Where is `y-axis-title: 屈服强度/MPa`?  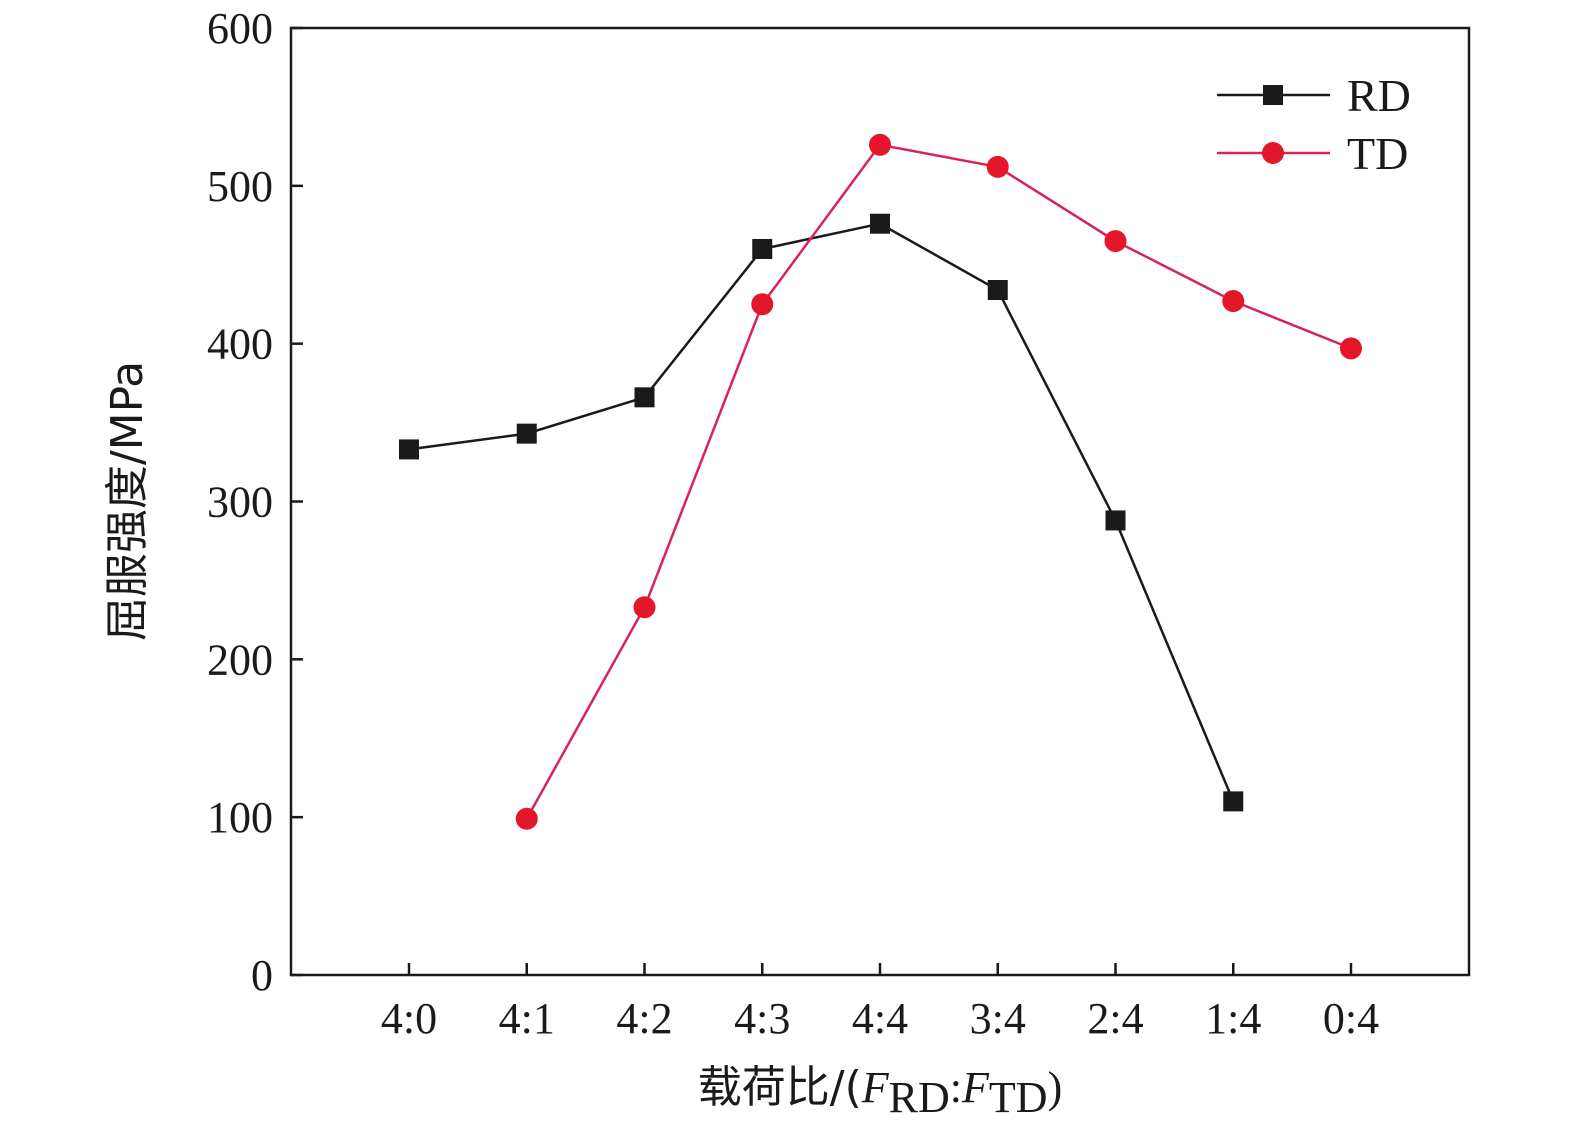 y-axis-title: 屈服强度/MPa is located at coordinates (127, 501).